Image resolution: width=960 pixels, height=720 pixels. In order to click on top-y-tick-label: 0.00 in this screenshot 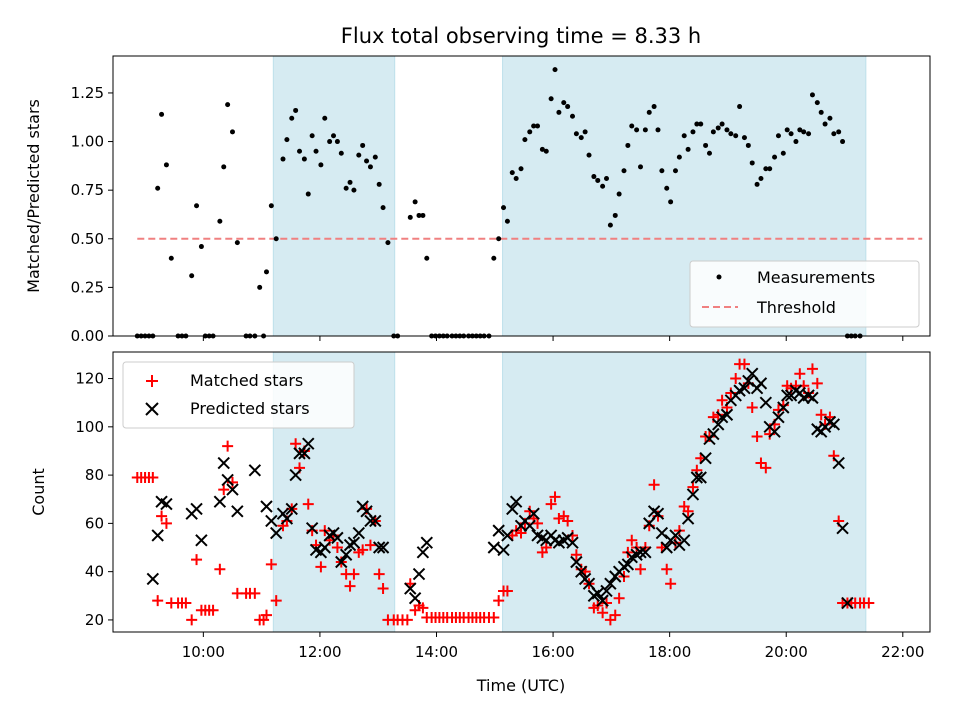, I will do `click(87, 336)`.